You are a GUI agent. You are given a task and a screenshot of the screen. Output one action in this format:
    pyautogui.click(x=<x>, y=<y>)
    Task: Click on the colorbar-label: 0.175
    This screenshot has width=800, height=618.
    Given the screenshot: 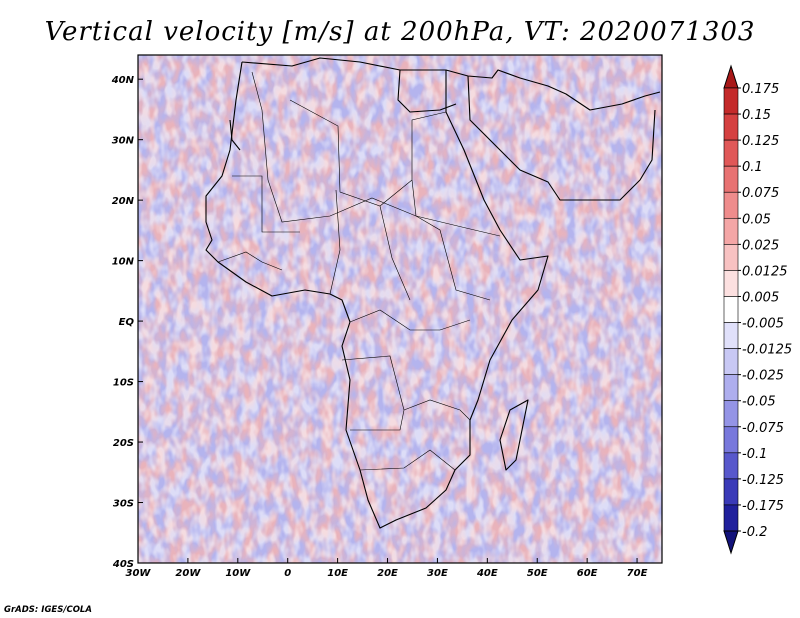 What is the action you would take?
    pyautogui.click(x=760, y=89)
    